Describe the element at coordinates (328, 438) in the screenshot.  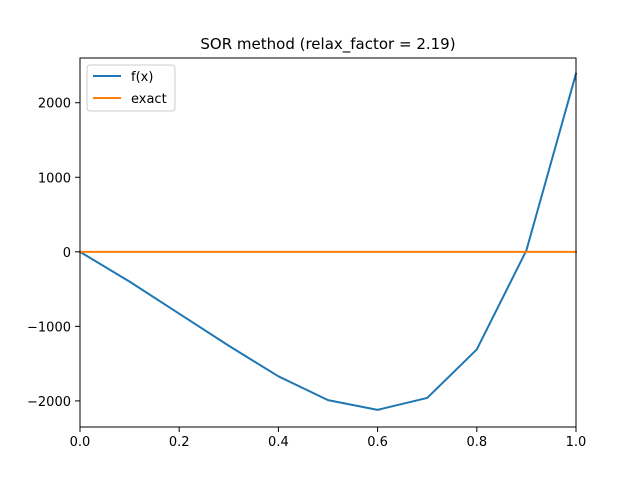
I see `x-axis: 0.0 0.2 0.4 0.6 0.8 1.0` at that location.